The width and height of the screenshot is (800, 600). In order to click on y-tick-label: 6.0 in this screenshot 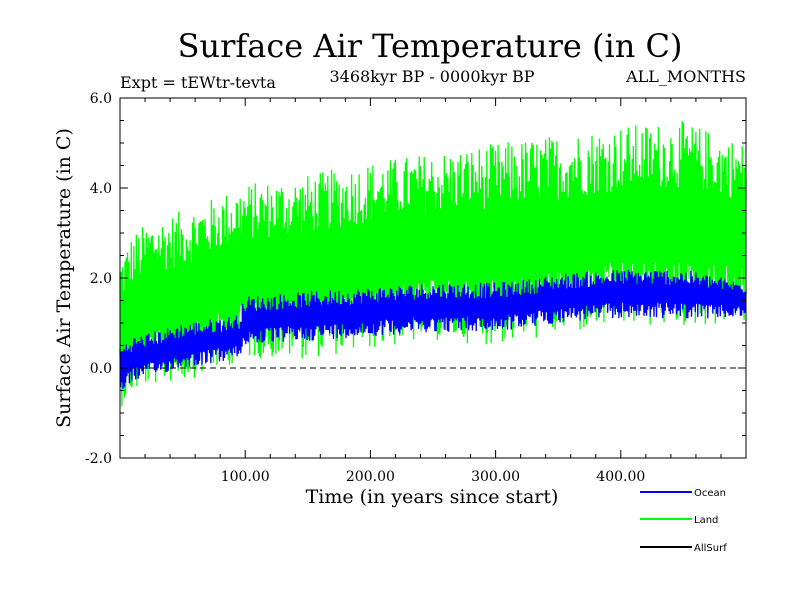, I will do `click(101, 99)`.